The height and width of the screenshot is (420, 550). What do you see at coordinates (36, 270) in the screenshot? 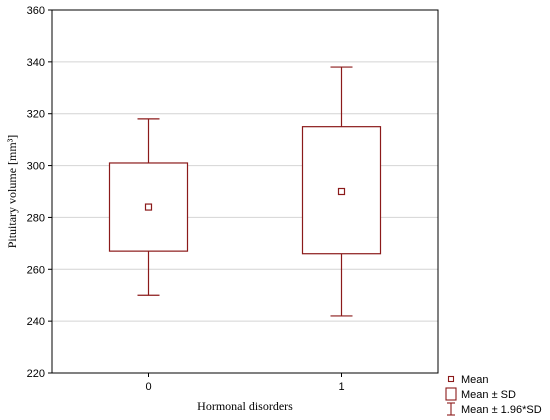
I see `y-tick-label: 260` at bounding box center [36, 270].